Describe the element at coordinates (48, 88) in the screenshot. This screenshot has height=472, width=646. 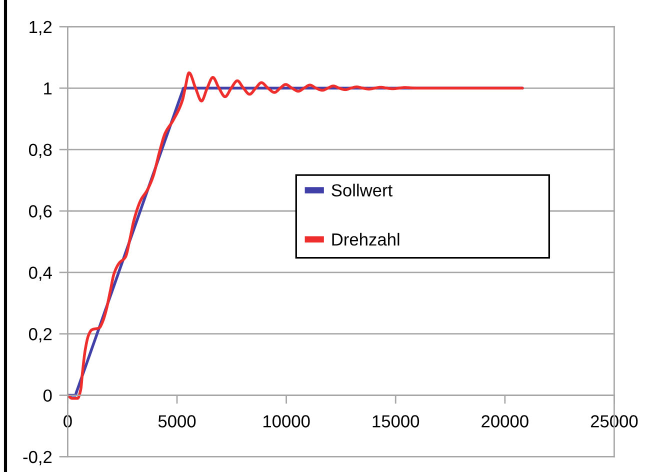
I see `y-tick-label: 1` at that location.